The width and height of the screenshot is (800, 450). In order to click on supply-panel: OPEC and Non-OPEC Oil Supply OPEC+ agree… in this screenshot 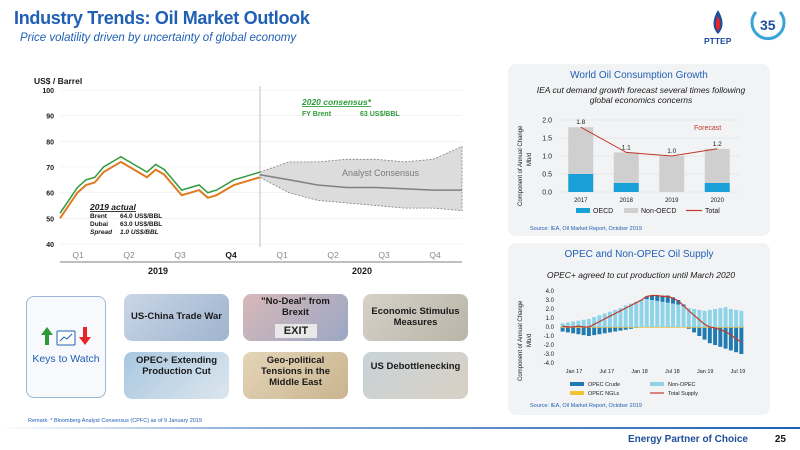, I will do `click(639, 329)`.